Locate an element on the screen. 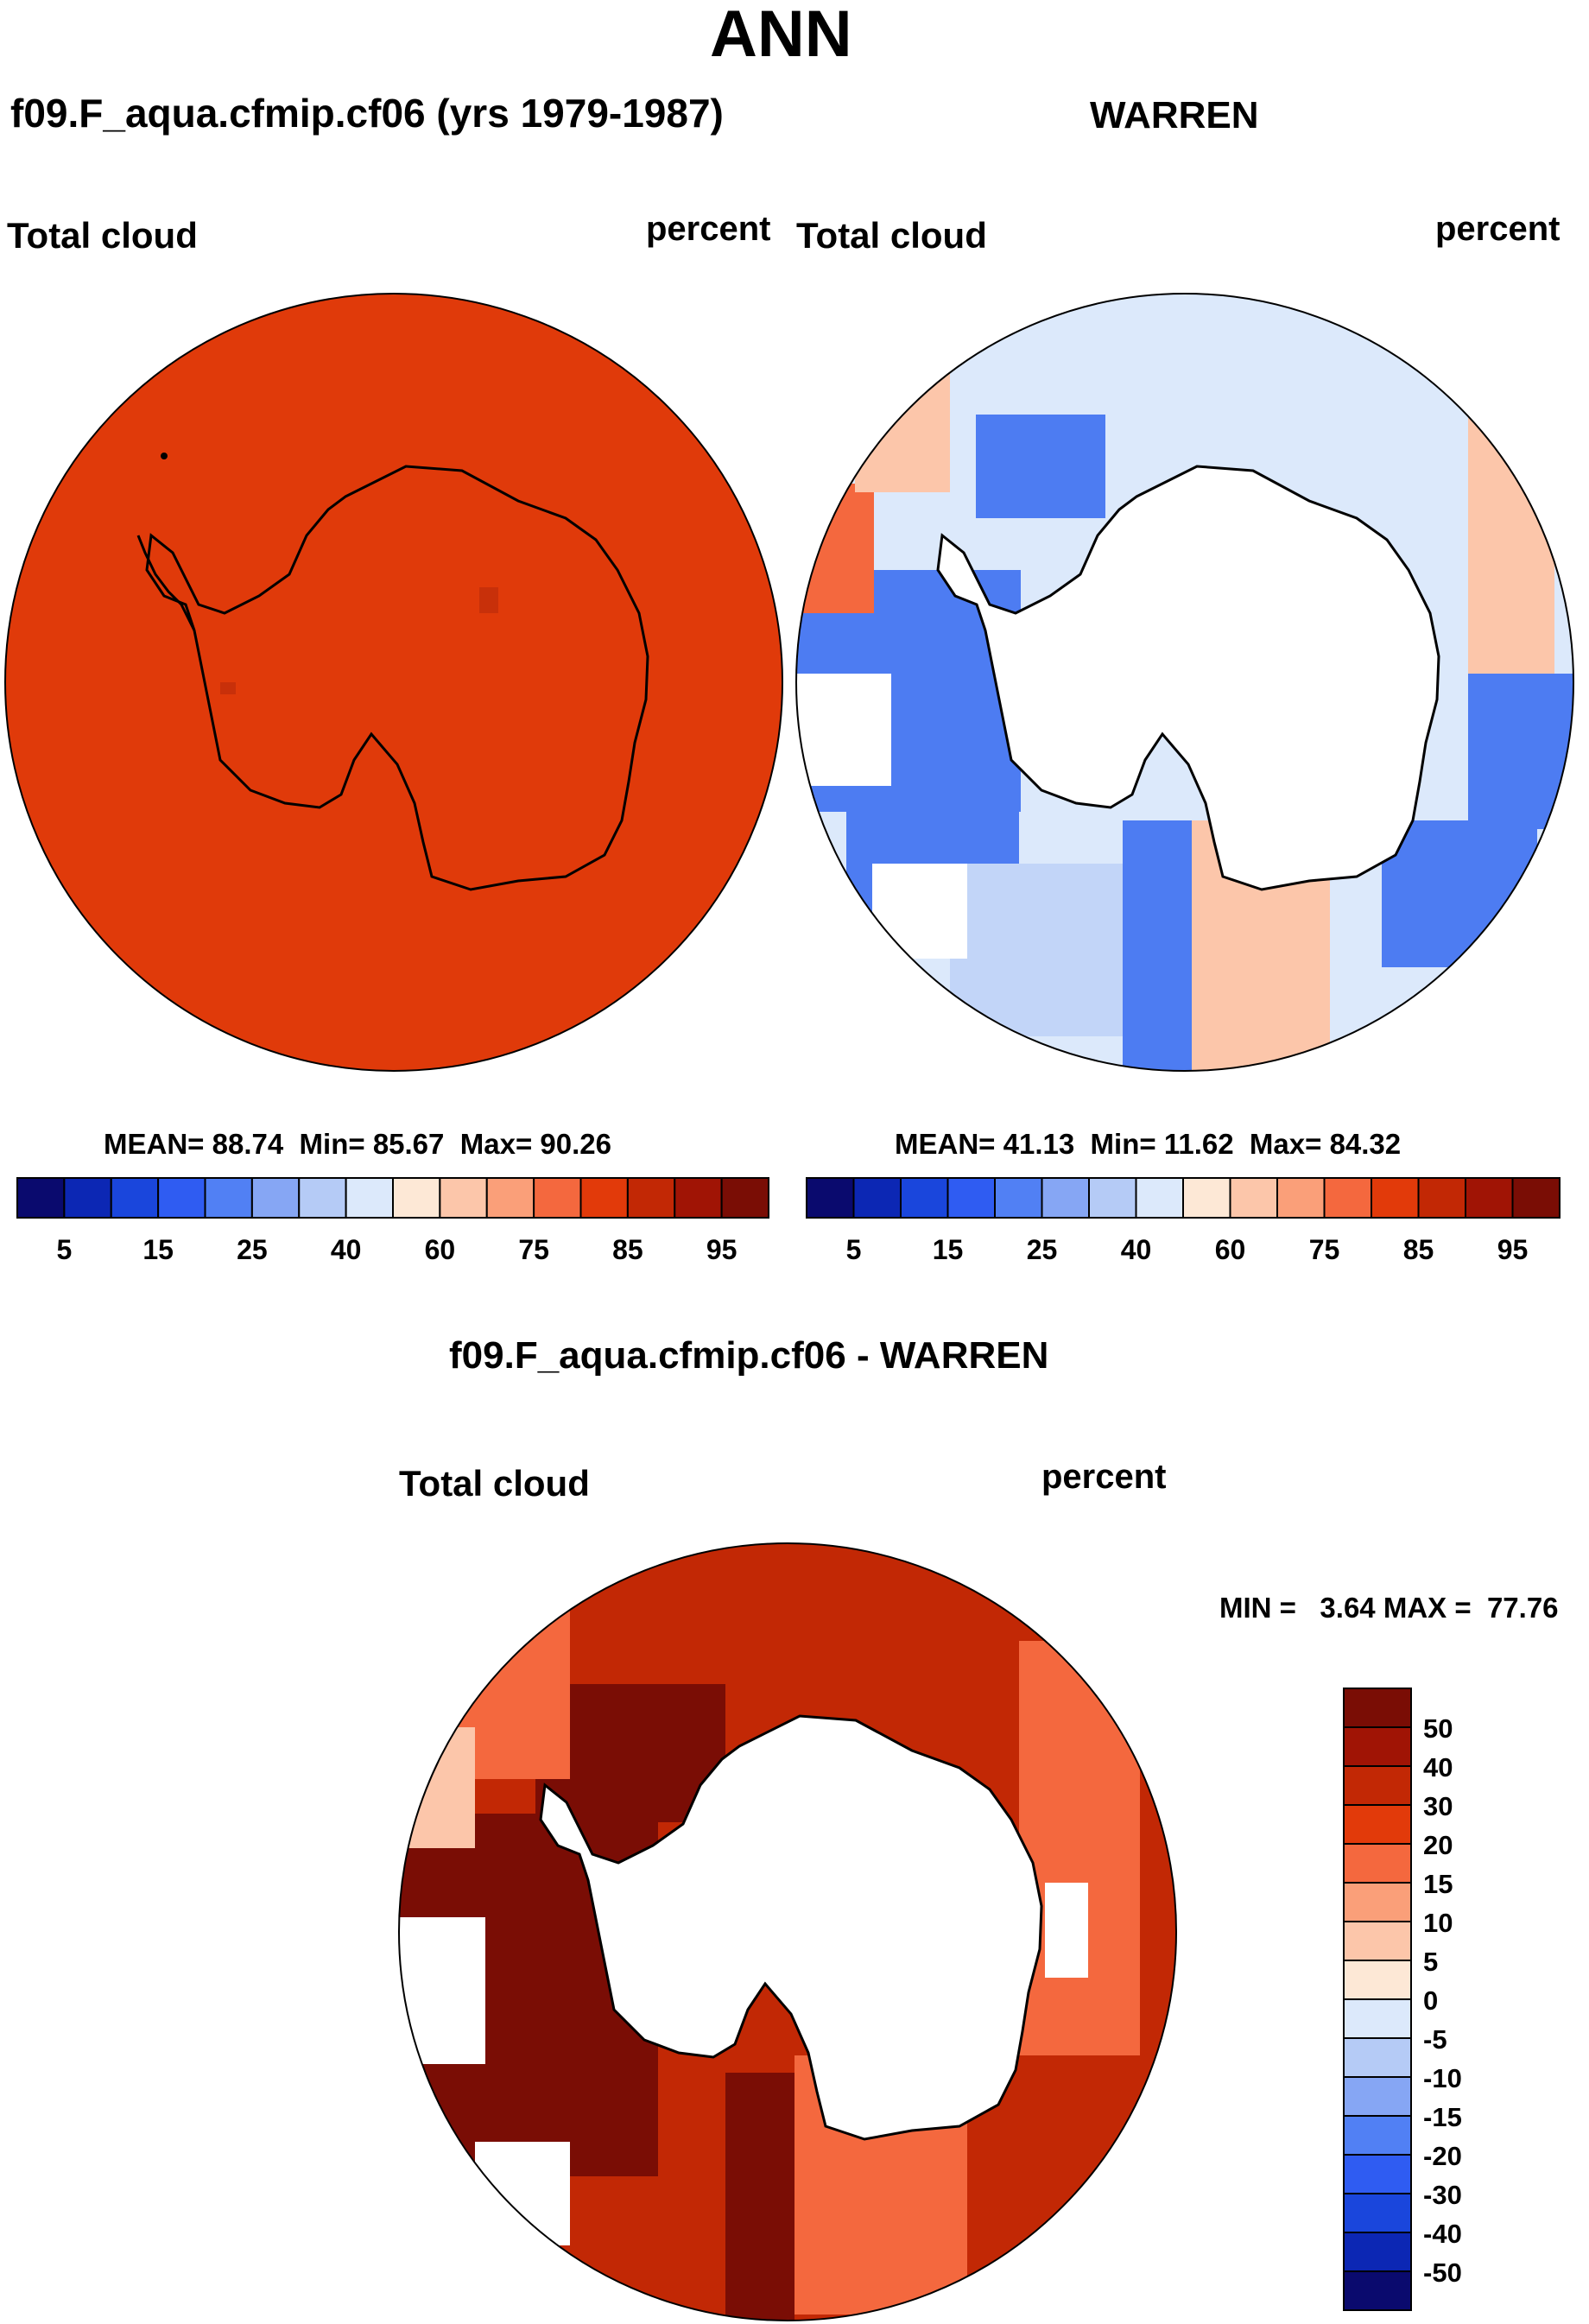 Image resolution: width=1589 pixels, height=2324 pixels. obs-sector-blue-n is located at coordinates (1040, 466).